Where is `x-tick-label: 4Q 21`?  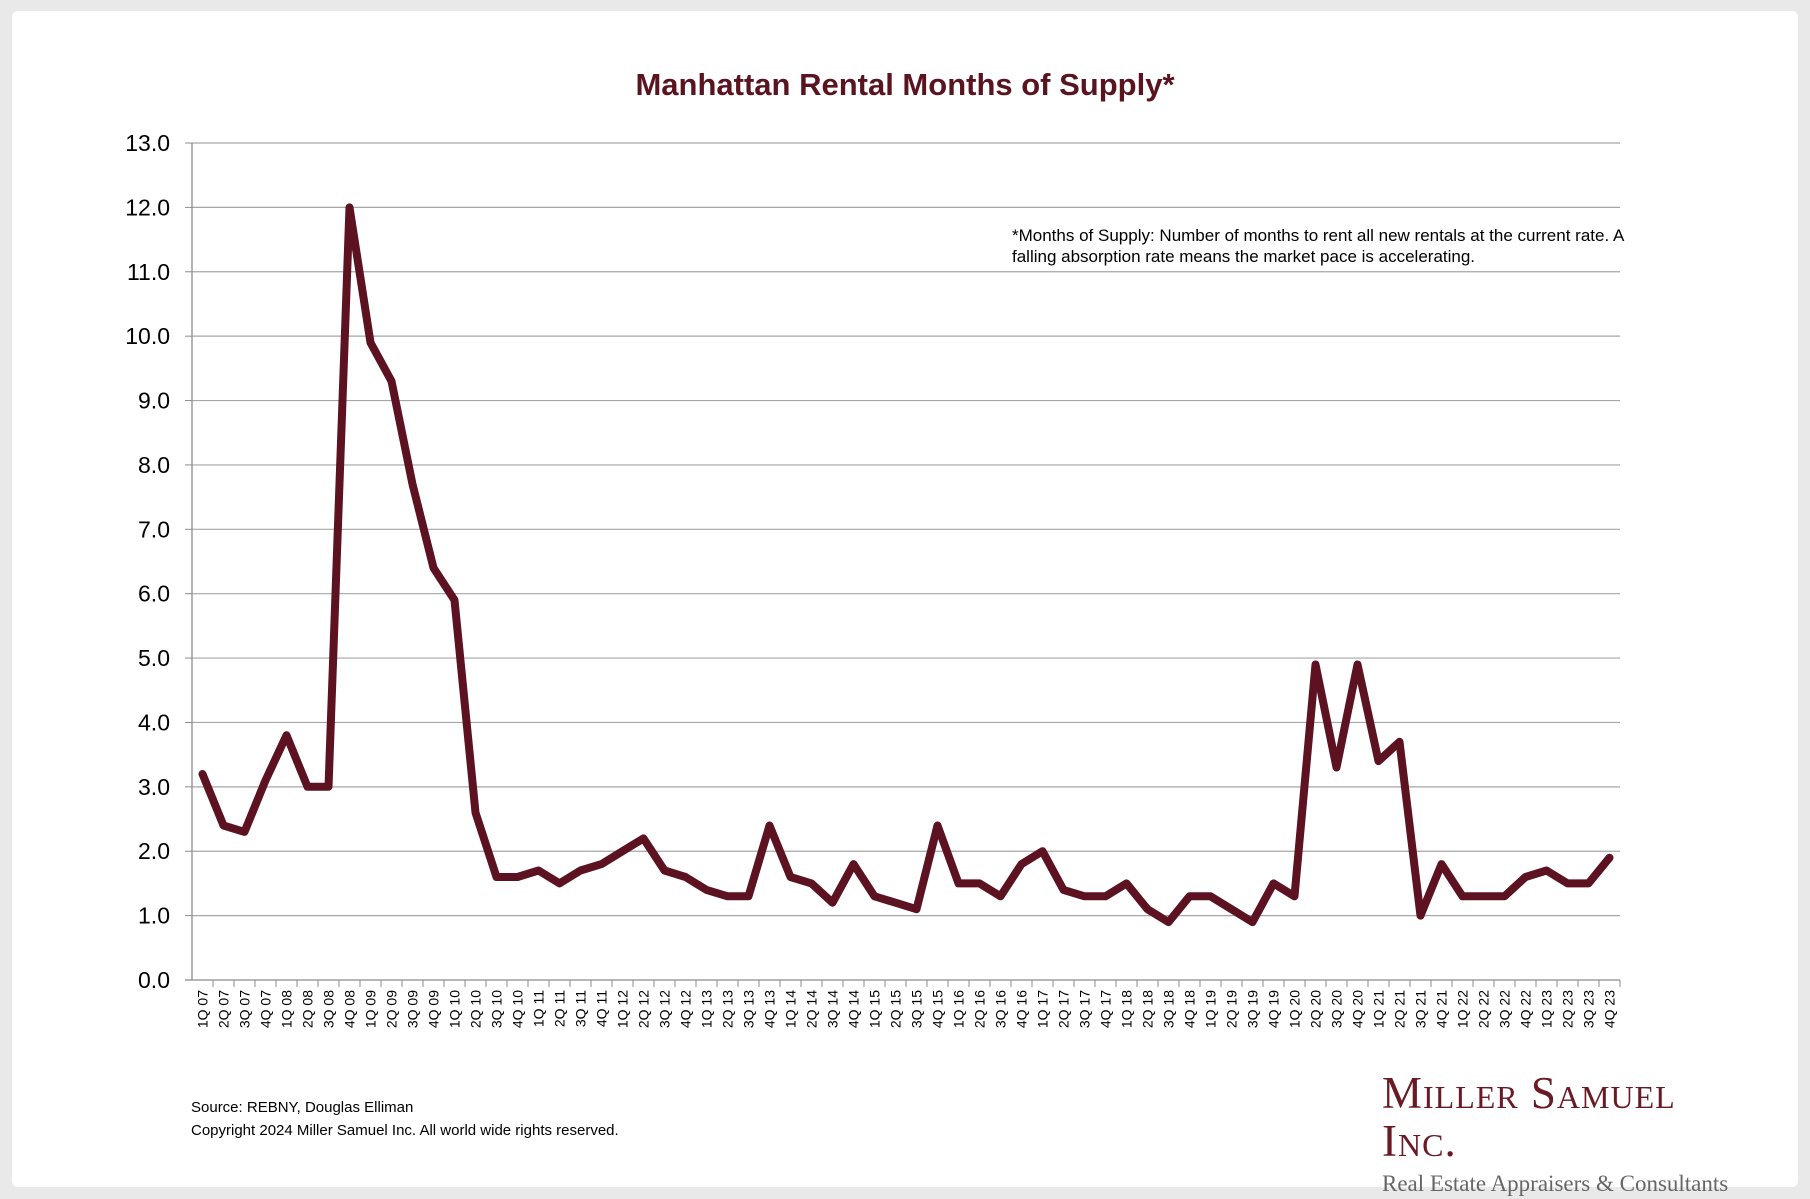
x-tick-label: 4Q 21 is located at coordinates (1442, 1009).